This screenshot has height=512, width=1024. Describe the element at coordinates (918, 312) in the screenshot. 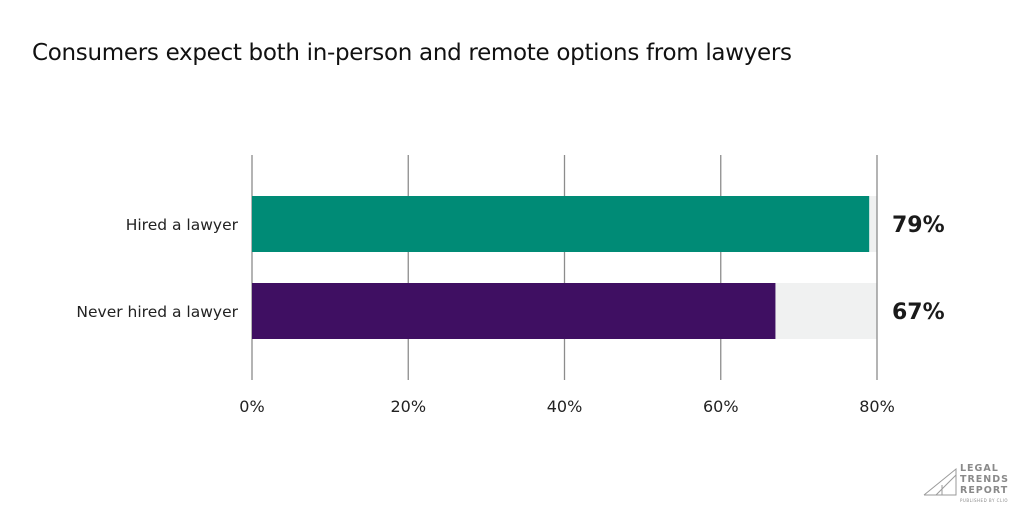

I see `value-label: 67%` at that location.